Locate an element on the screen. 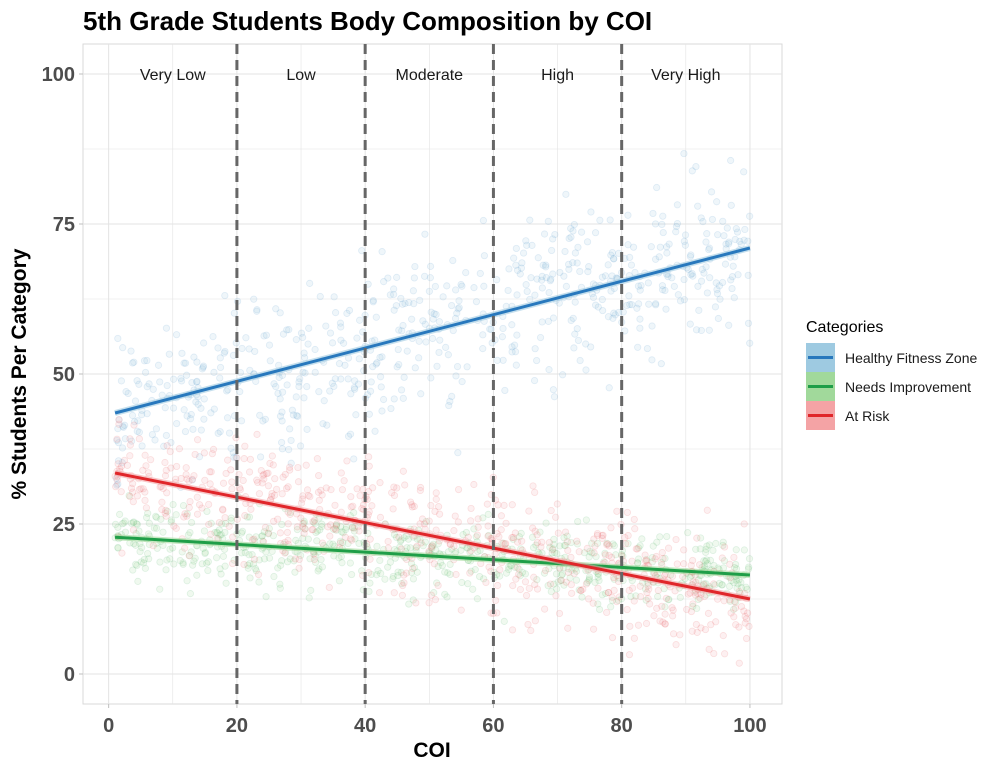 The width and height of the screenshot is (1000, 771). trend-line is located at coordinates (432, 556).